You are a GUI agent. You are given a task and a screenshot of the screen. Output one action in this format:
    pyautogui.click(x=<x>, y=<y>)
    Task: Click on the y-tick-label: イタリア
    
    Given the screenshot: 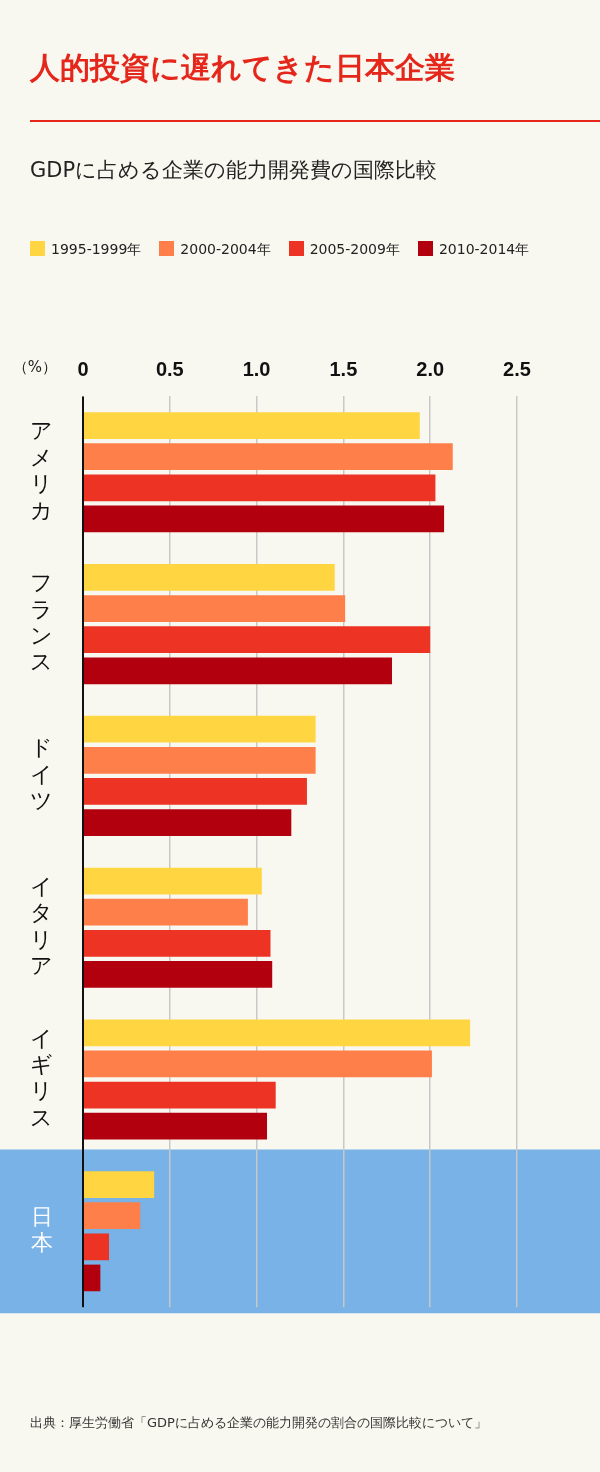 What is the action you would take?
    pyautogui.click(x=41, y=926)
    